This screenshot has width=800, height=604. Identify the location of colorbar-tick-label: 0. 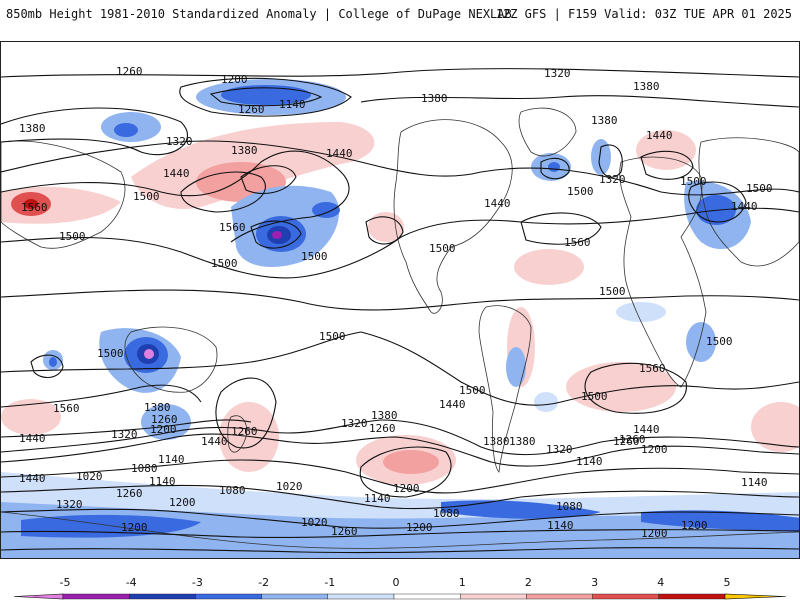
(396, 582).